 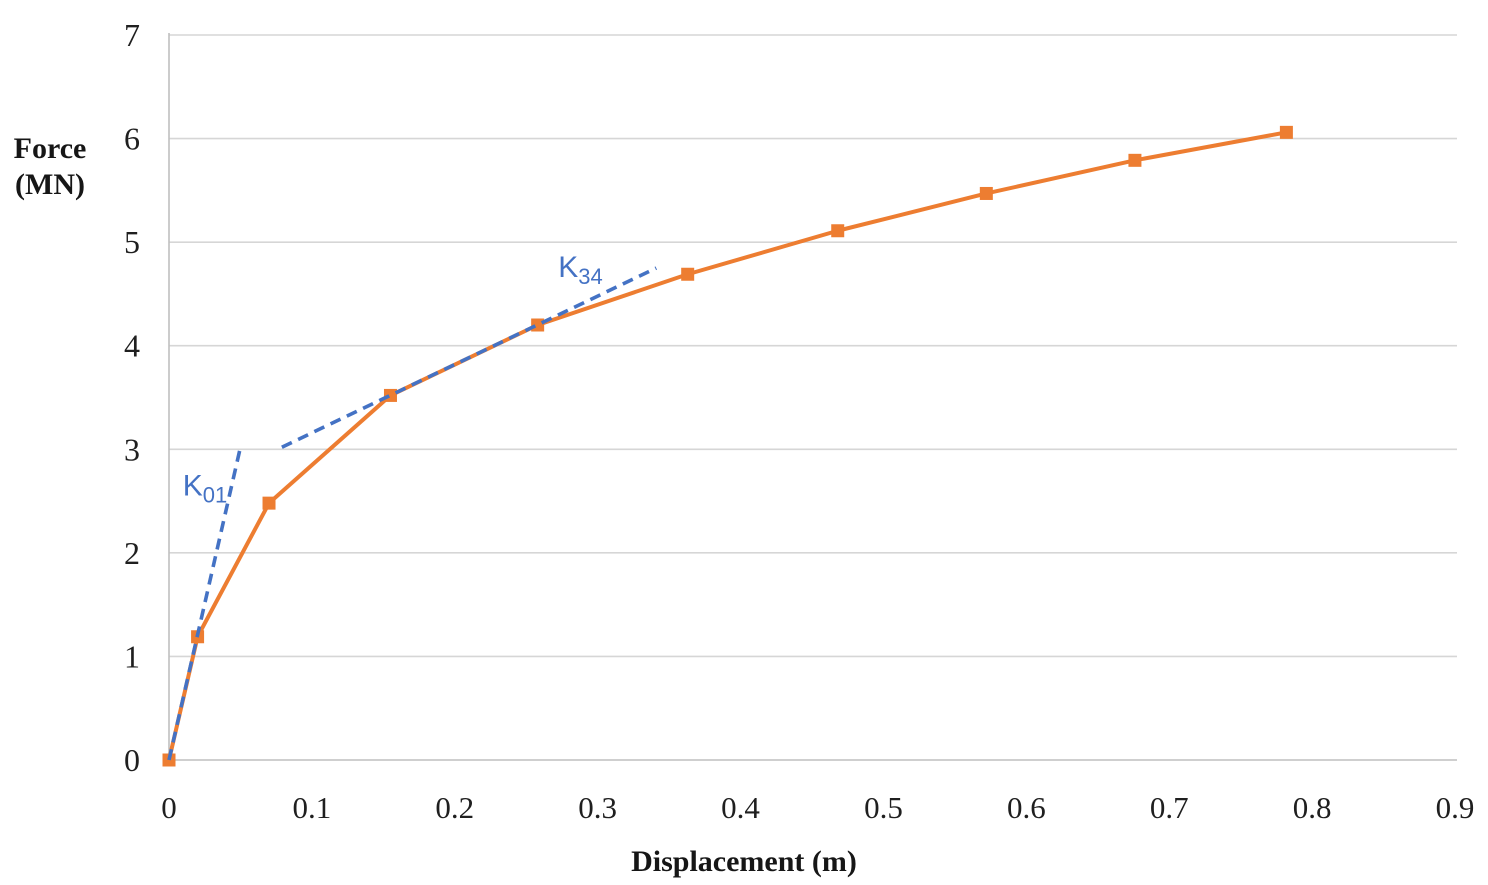 What do you see at coordinates (132, 656) in the screenshot?
I see `y-tick-label: 1` at bounding box center [132, 656].